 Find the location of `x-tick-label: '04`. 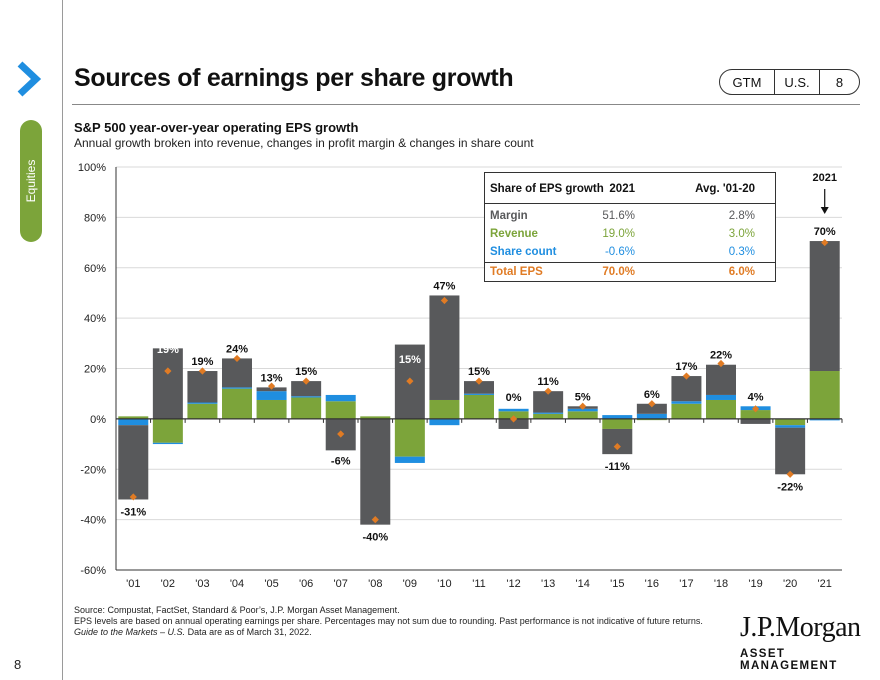

x-tick-label: '04 is located at coordinates (237, 584).